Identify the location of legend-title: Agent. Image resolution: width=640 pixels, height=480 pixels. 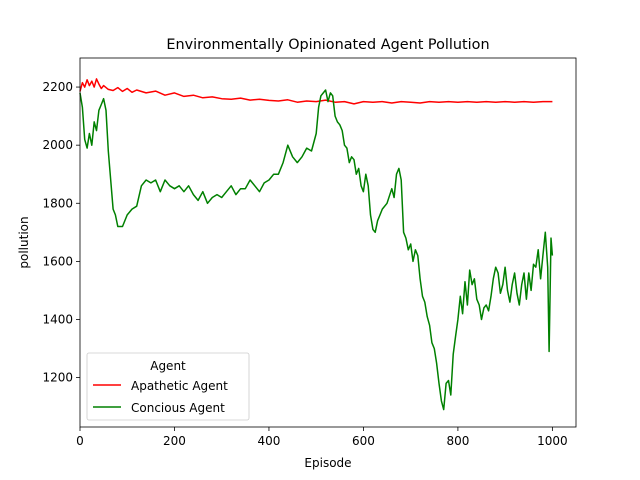
(168, 366).